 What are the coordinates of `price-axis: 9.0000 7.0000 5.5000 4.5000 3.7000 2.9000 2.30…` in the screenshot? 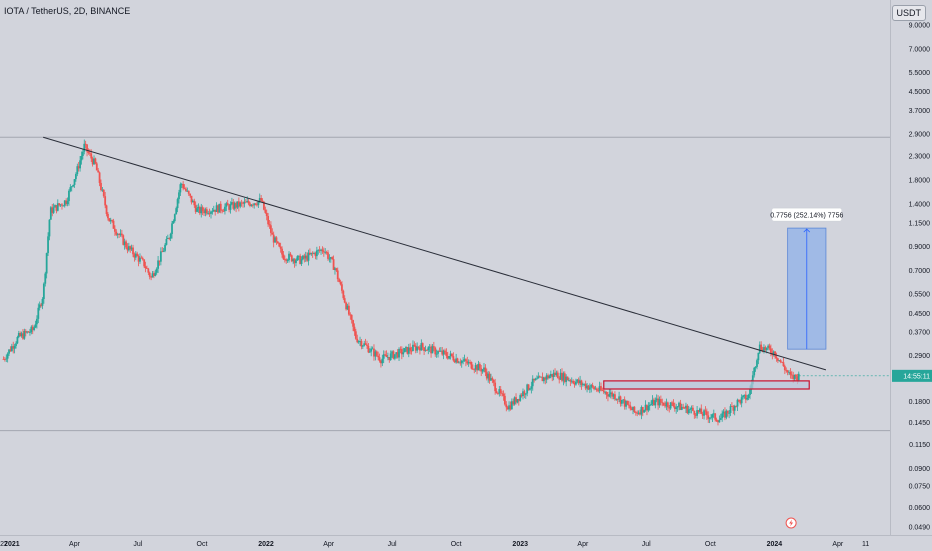 It's located at (911, 267).